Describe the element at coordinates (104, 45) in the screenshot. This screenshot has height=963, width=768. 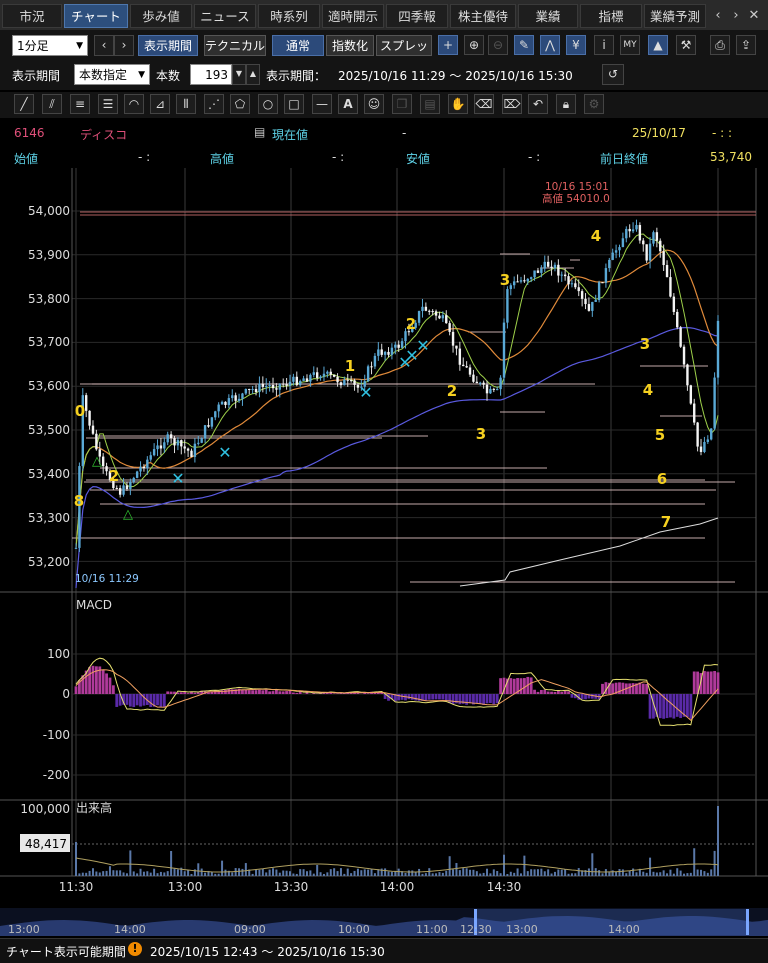
I see `prev-icon: ‹` at that location.